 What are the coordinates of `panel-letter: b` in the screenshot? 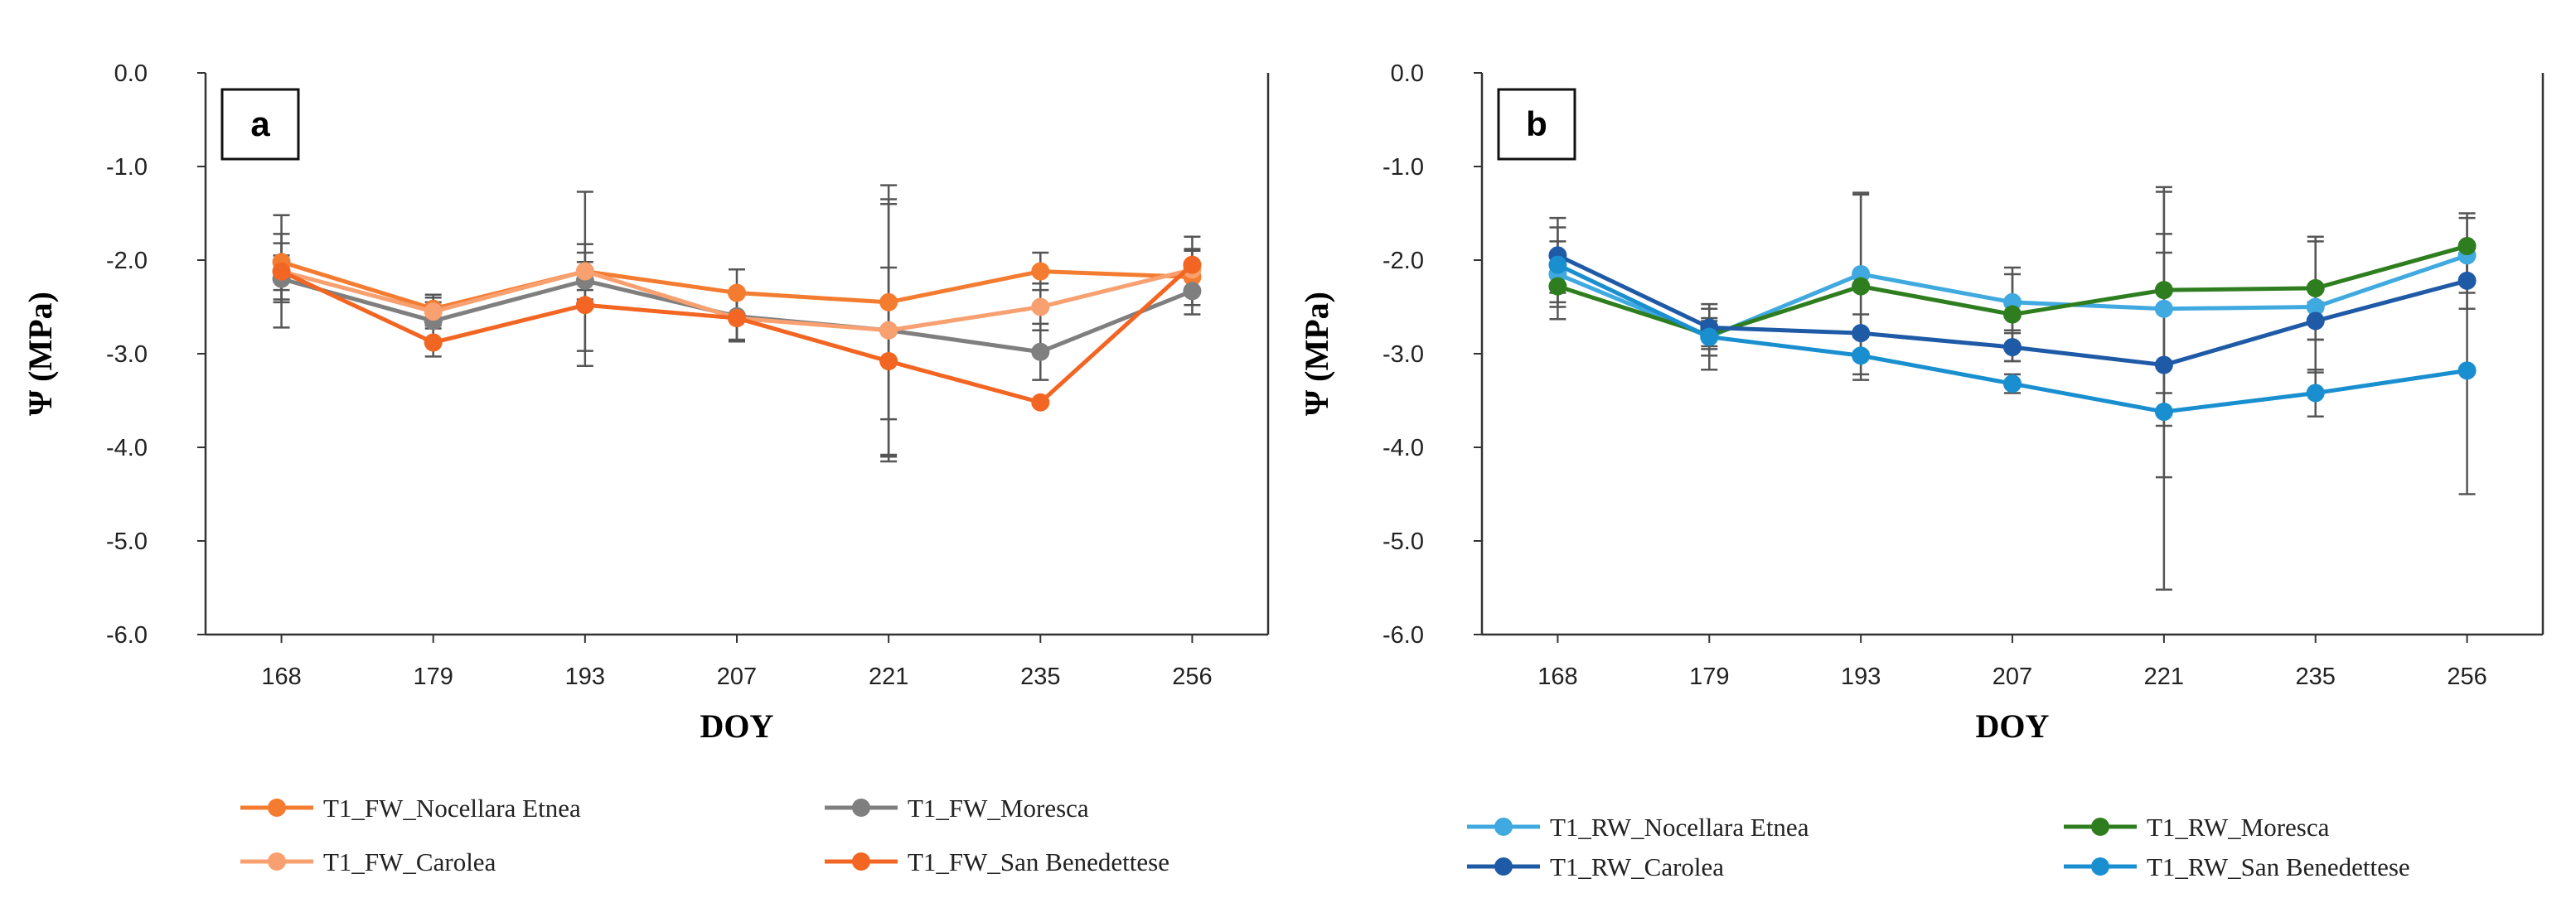 It's located at (1536, 123).